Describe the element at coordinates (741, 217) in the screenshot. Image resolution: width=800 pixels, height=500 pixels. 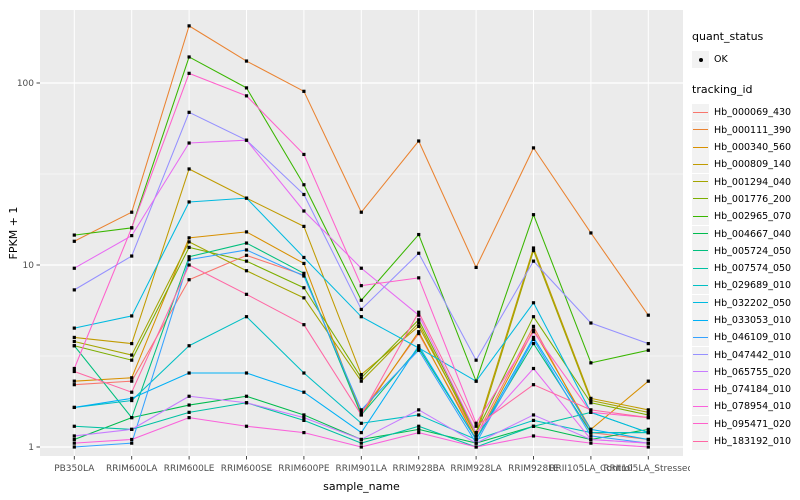
I see `legend-item-Hb_002965_070: Hb_002965_070` at that location.